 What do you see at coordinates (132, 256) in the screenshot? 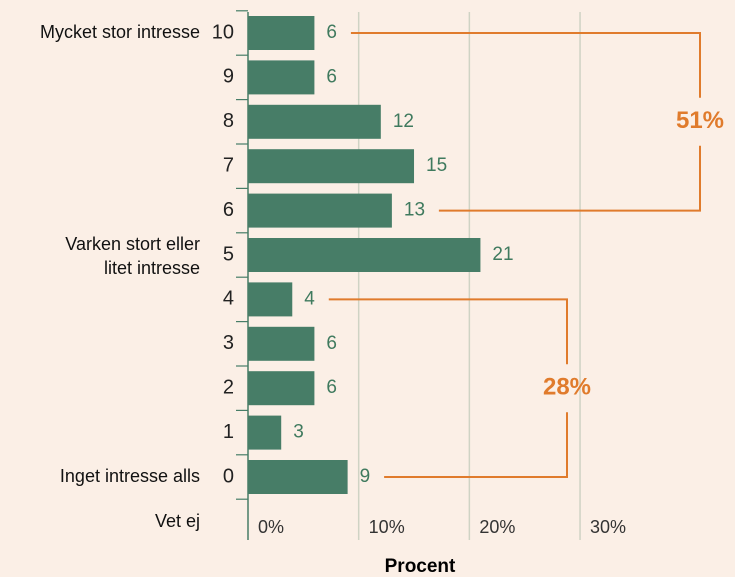
I see `category-description: Varken stort eller litet intresse` at bounding box center [132, 256].